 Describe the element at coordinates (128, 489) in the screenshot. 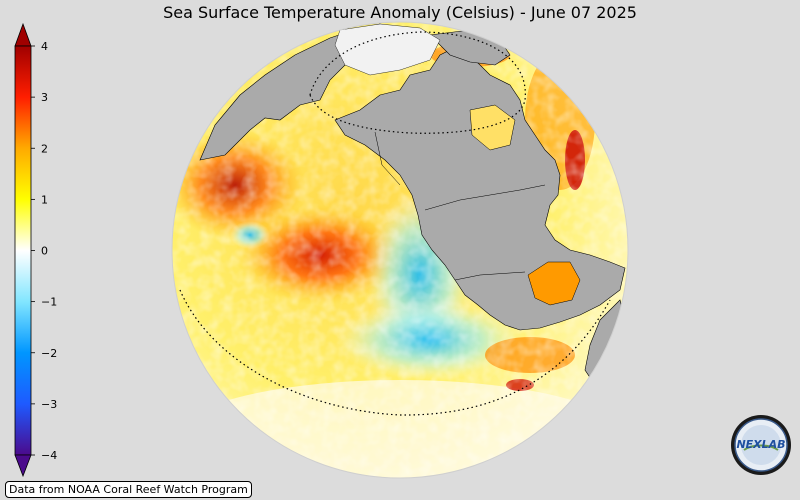

I see `data-credit-label: Data from NOAA Coral Reef Watch Program` at that location.